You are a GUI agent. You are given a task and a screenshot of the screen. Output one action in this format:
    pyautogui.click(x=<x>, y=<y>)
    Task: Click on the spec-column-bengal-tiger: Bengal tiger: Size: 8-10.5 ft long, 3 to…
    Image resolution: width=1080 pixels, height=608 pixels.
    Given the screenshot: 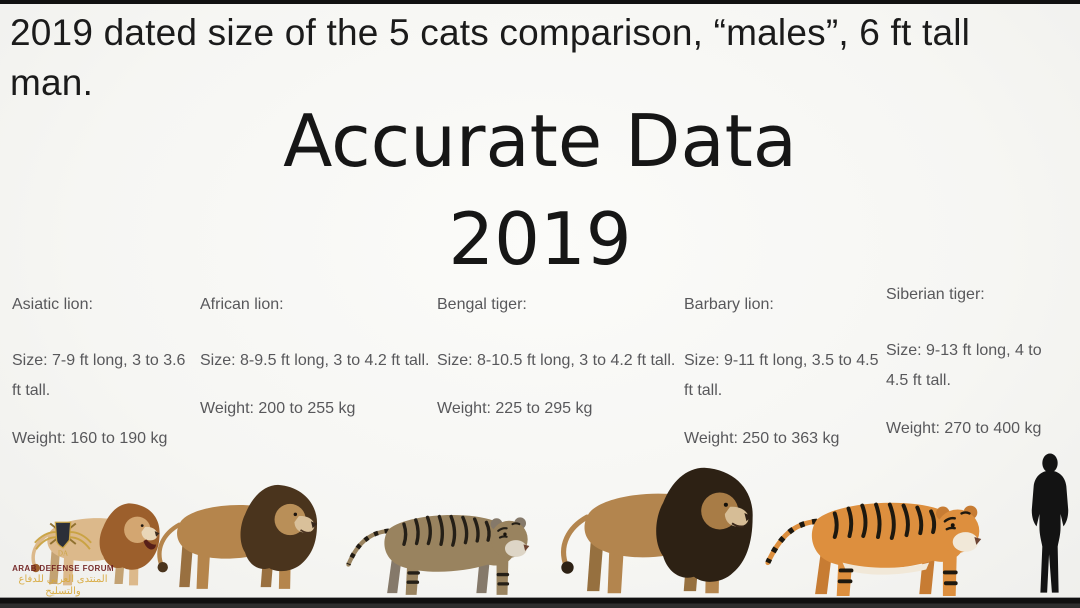 What is the action you would take?
    pyautogui.click(x=560, y=372)
    